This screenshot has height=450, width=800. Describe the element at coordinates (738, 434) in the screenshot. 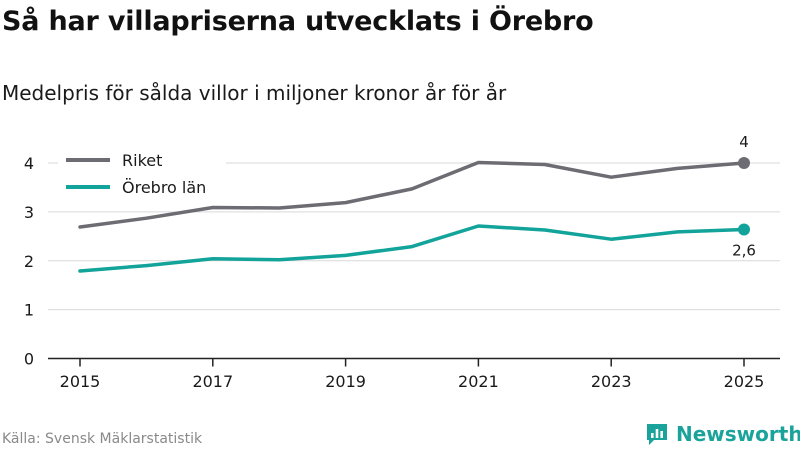

I see `brand-name: Newsworthy` at that location.